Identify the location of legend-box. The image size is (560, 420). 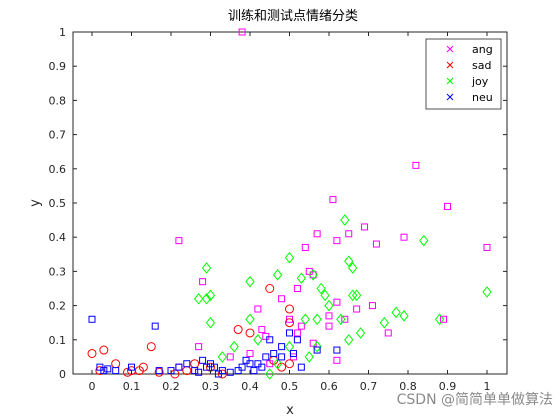
(463, 74).